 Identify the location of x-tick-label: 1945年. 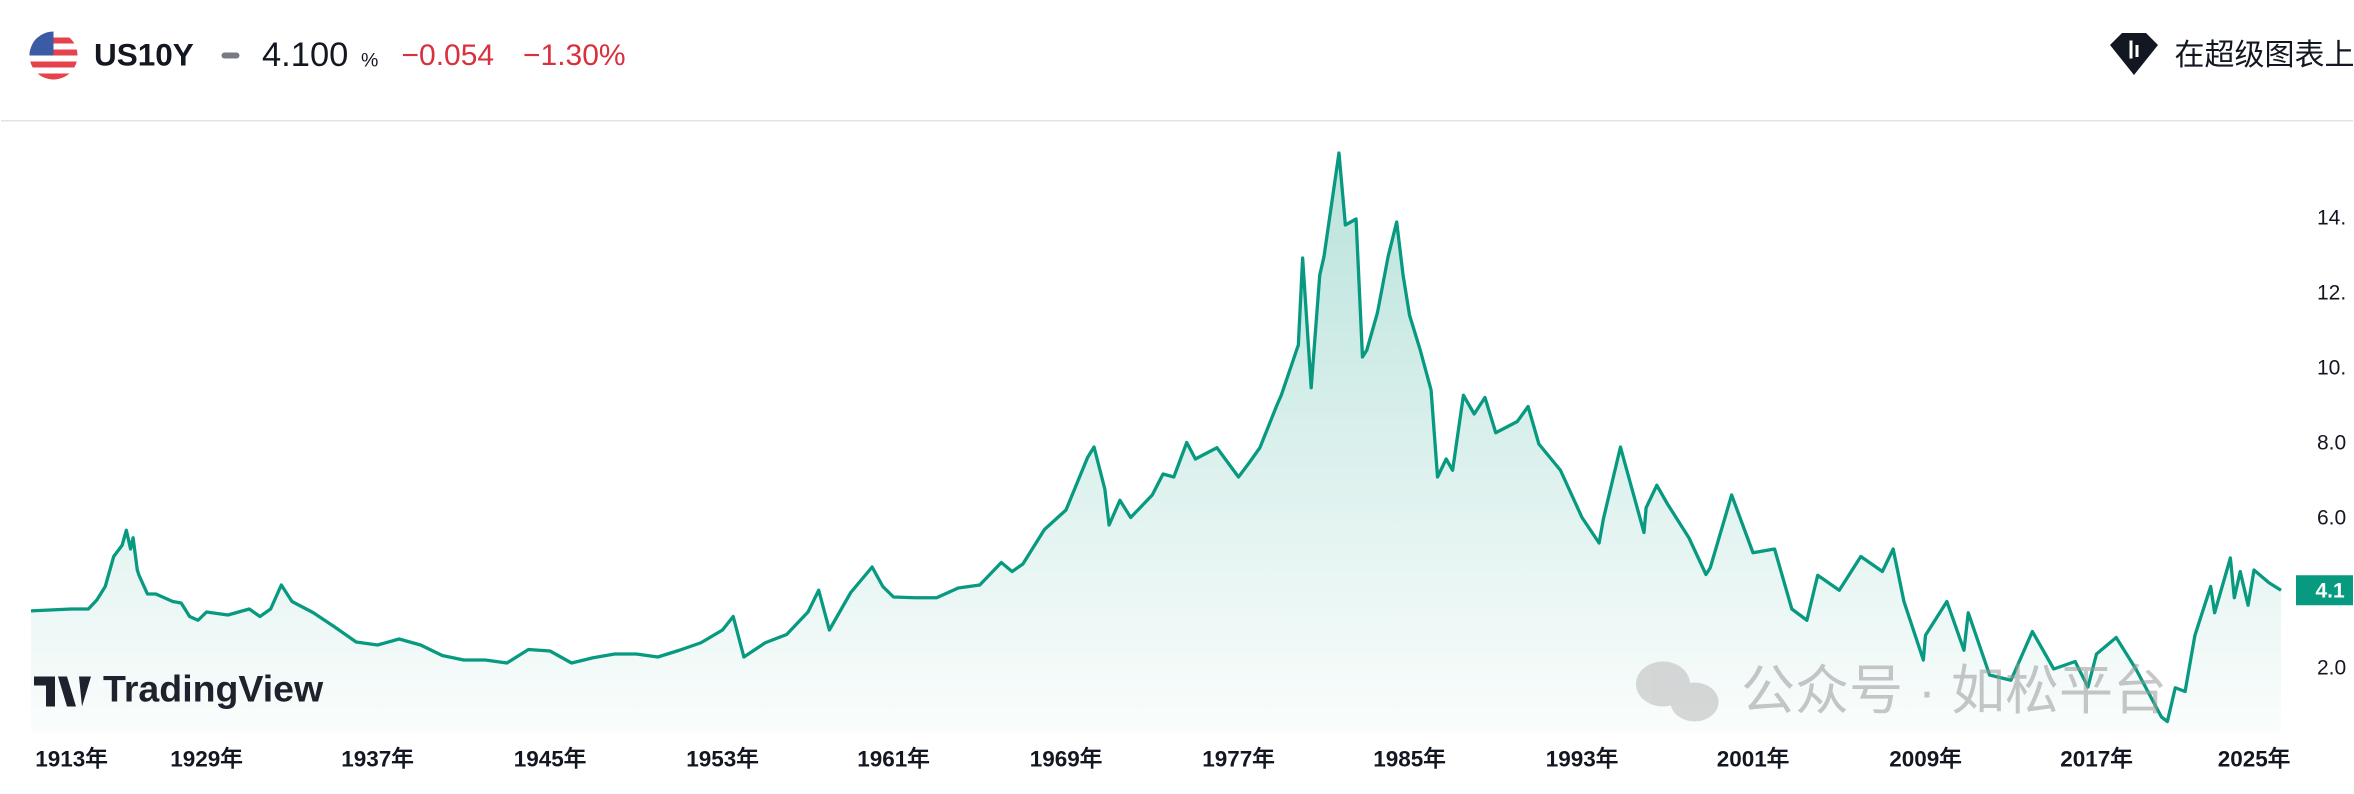
(550, 758).